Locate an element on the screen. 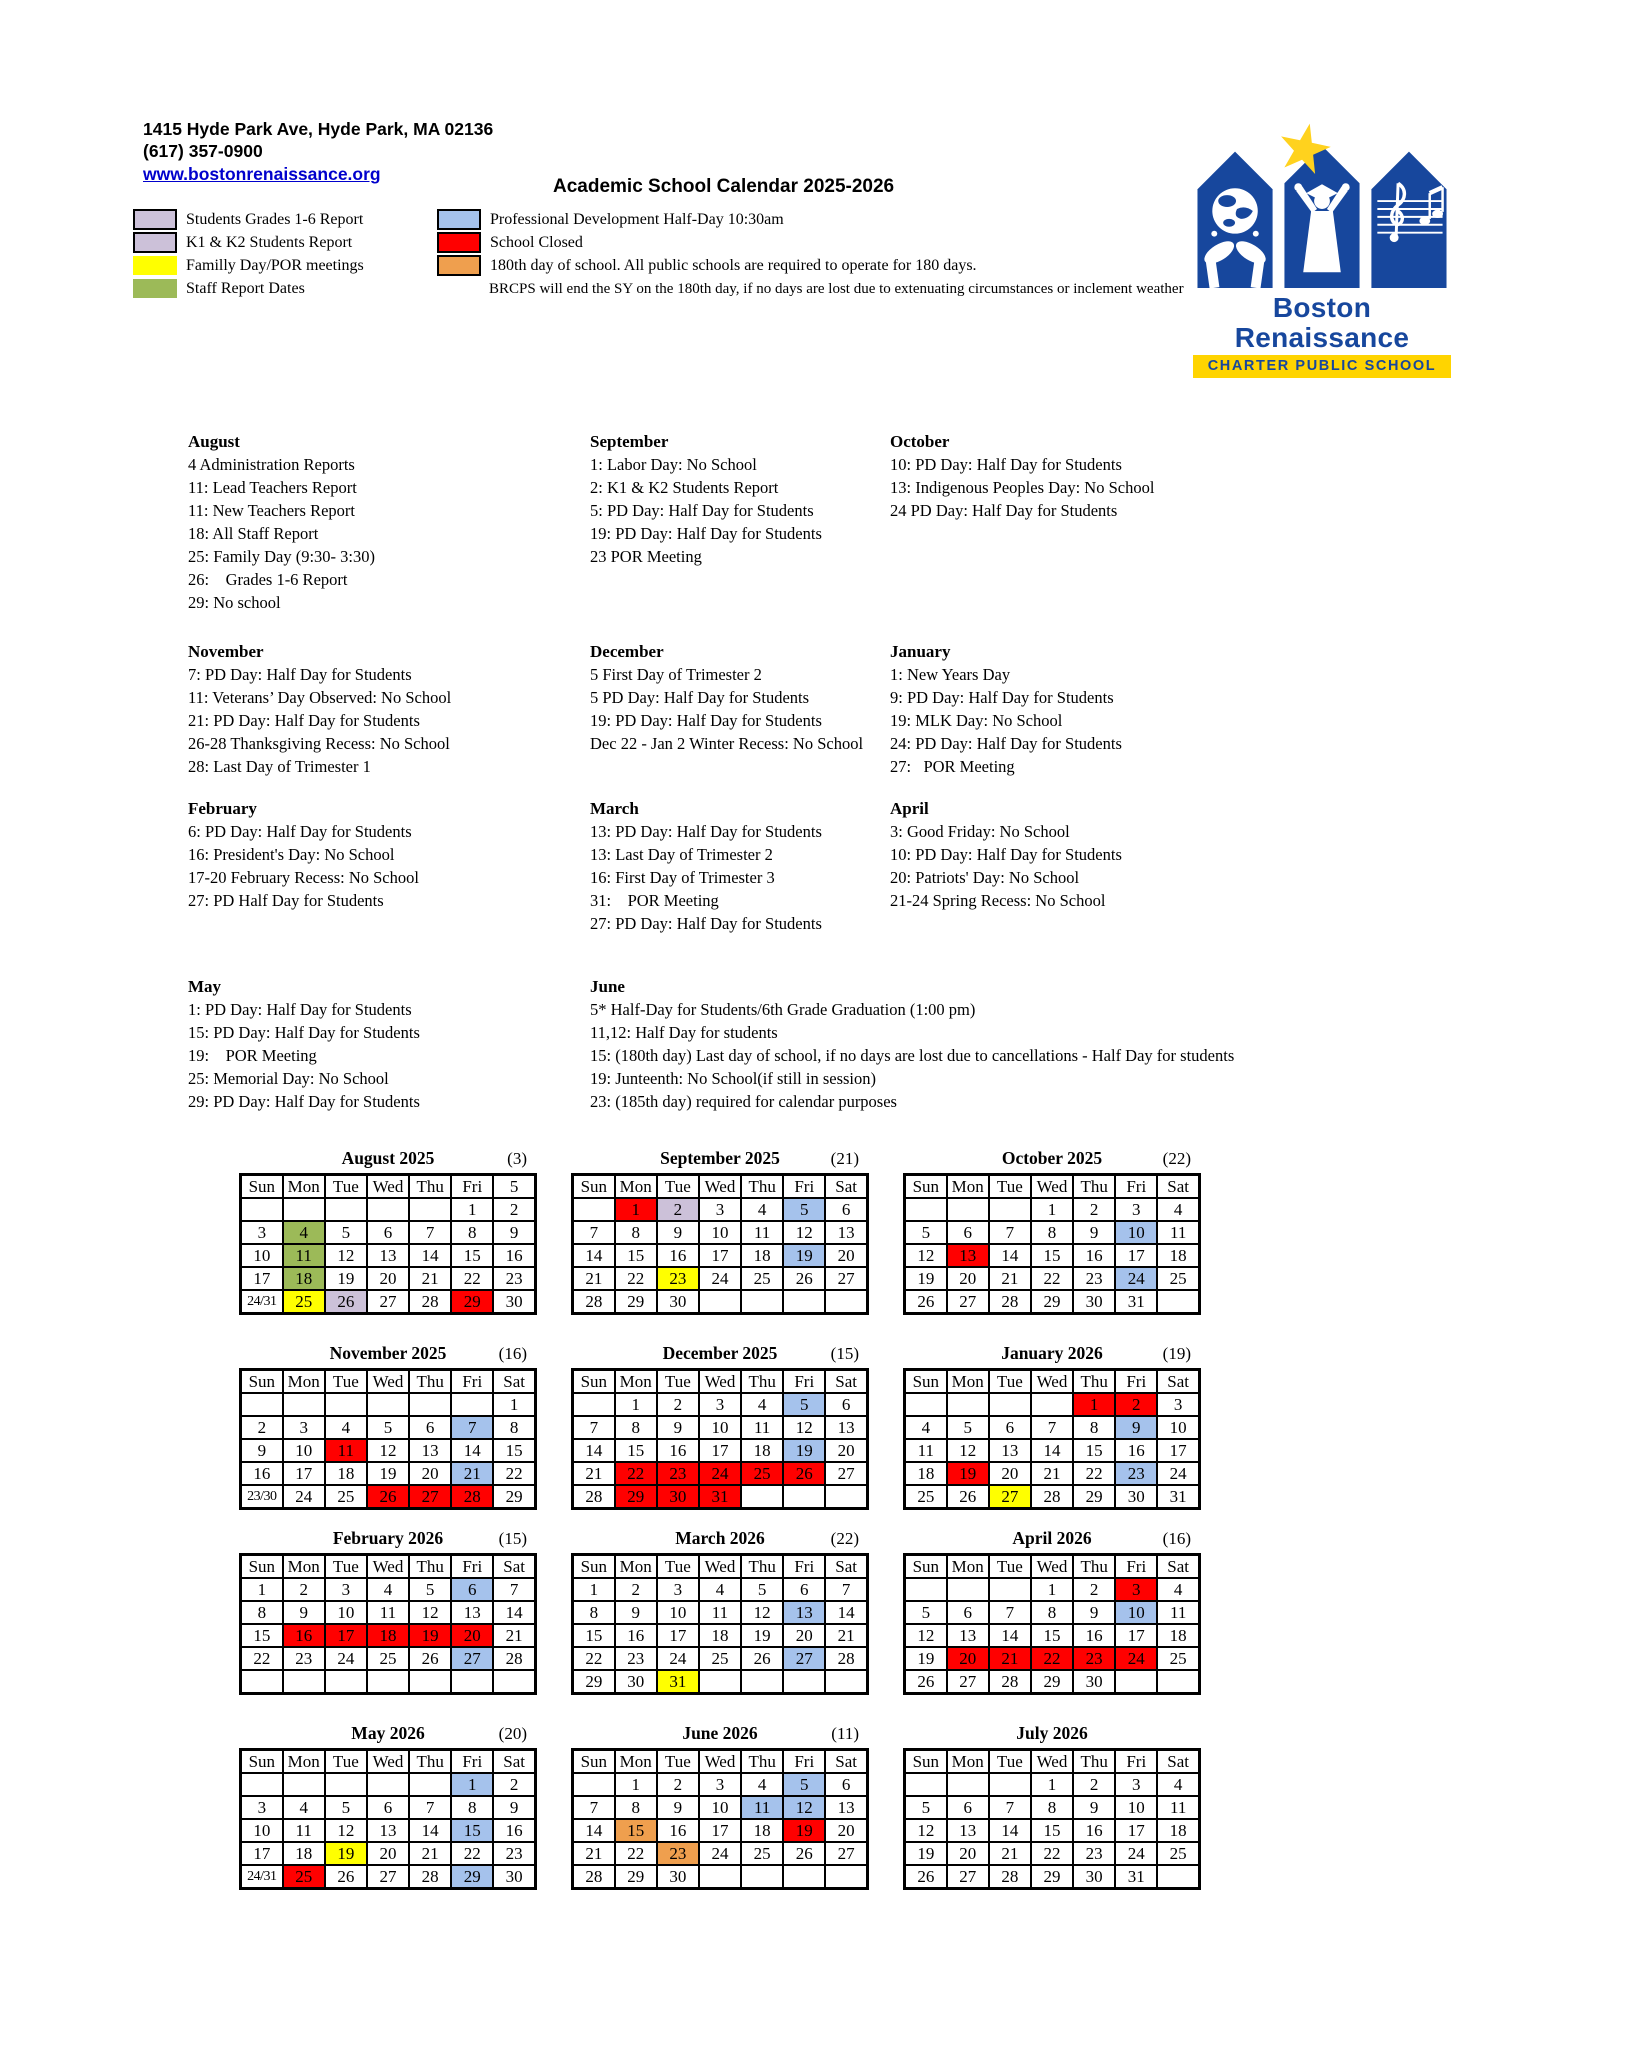 The width and height of the screenshot is (1640, 2048). calendar-day-cell: 8 is located at coordinates (261, 1612).